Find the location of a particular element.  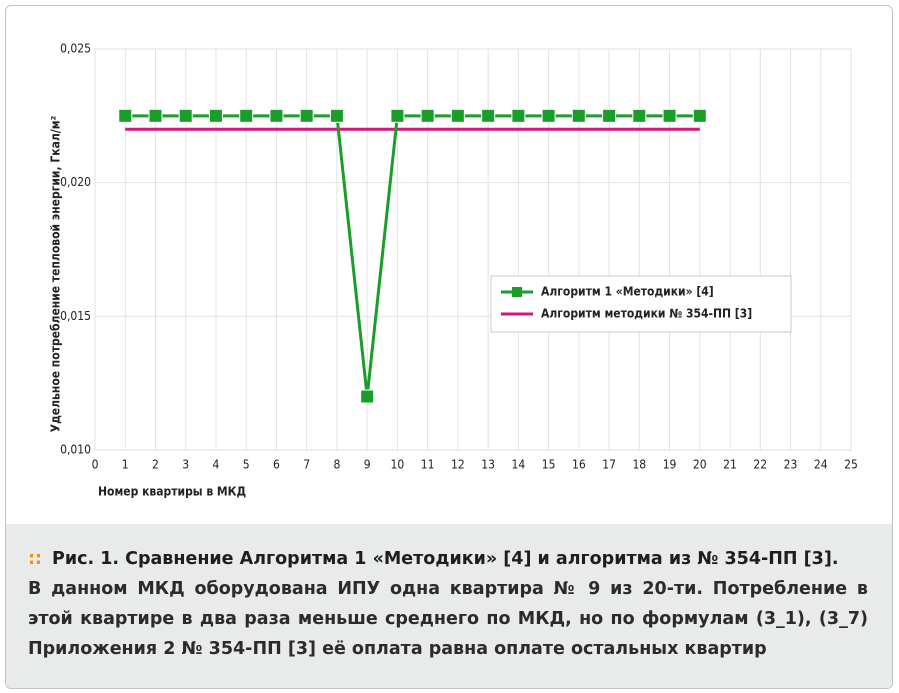

x-tick-label: 3 is located at coordinates (185, 465).